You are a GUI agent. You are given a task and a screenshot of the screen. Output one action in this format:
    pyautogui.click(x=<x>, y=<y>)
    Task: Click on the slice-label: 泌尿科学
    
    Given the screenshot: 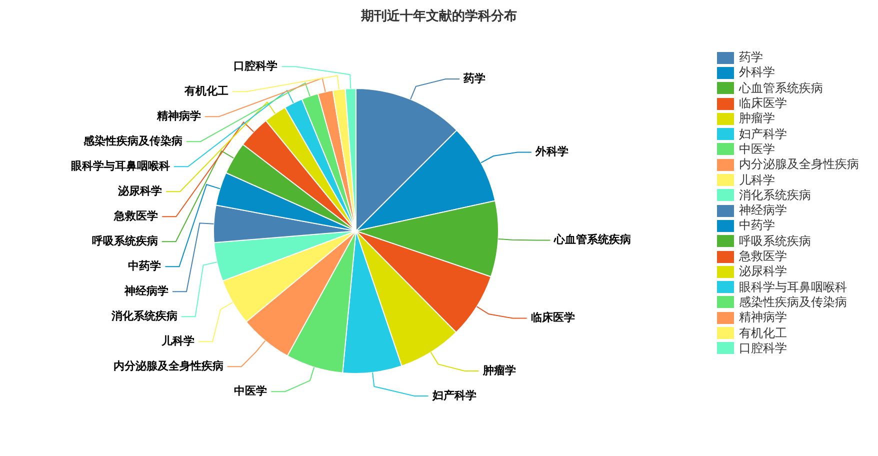 What is the action you would take?
    pyautogui.click(x=139, y=191)
    